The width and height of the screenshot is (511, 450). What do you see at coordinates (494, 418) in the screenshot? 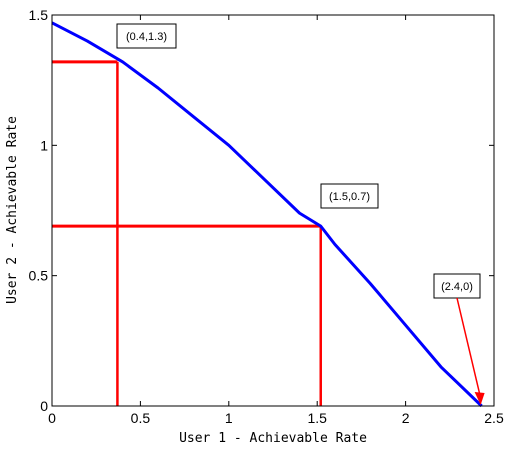
I see `x-tick-label: 2.5` at bounding box center [494, 418].